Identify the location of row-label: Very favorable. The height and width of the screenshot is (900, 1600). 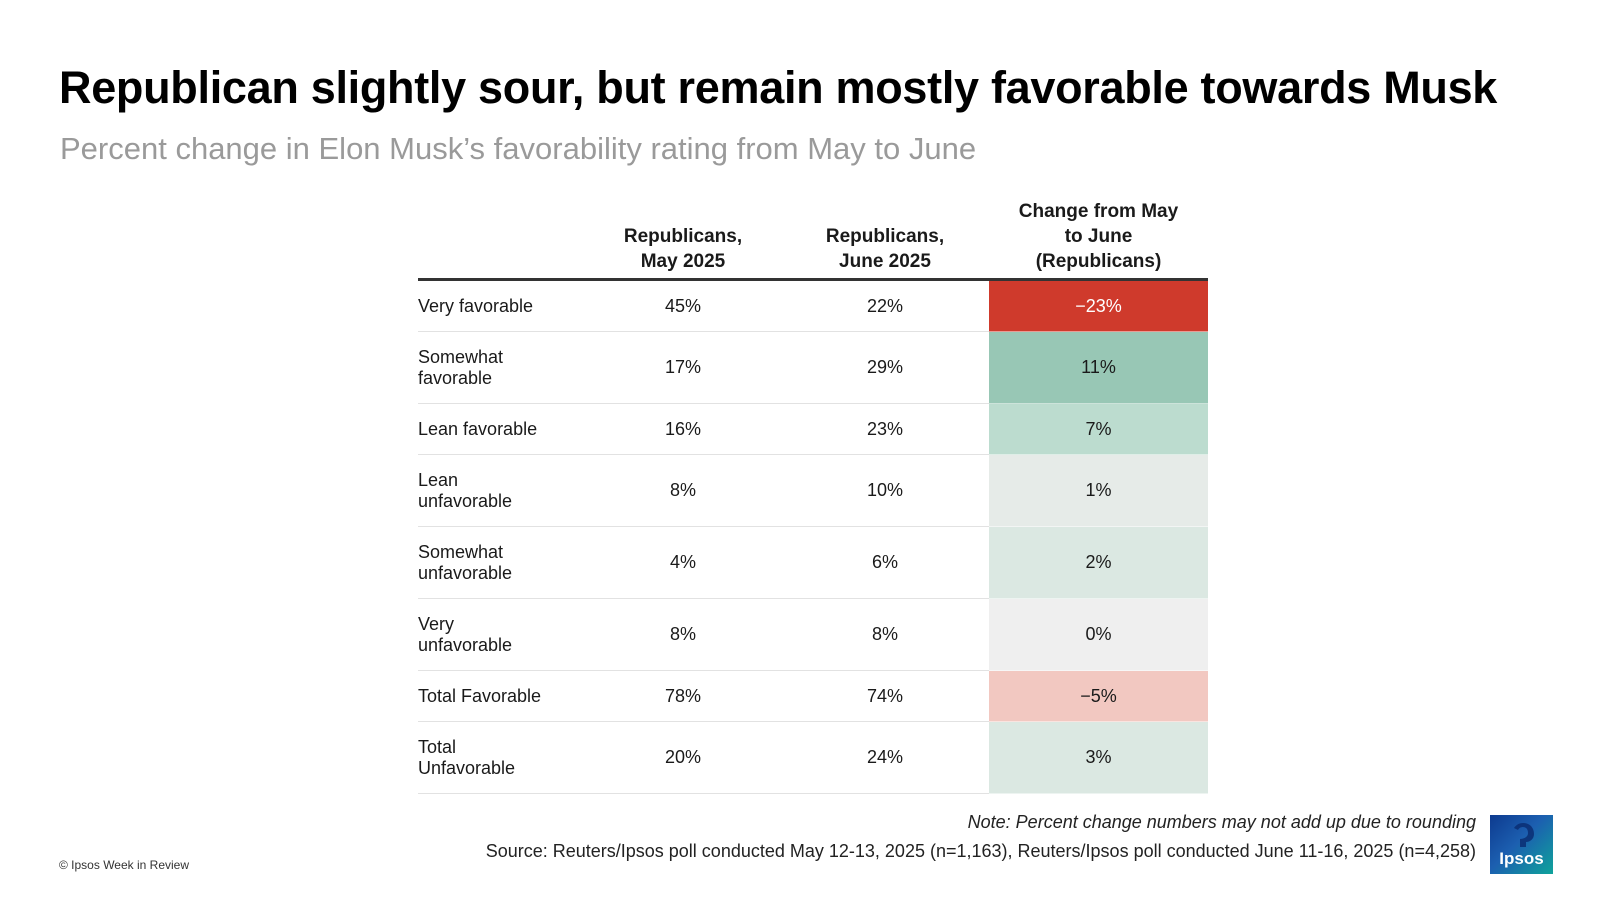
(501, 305).